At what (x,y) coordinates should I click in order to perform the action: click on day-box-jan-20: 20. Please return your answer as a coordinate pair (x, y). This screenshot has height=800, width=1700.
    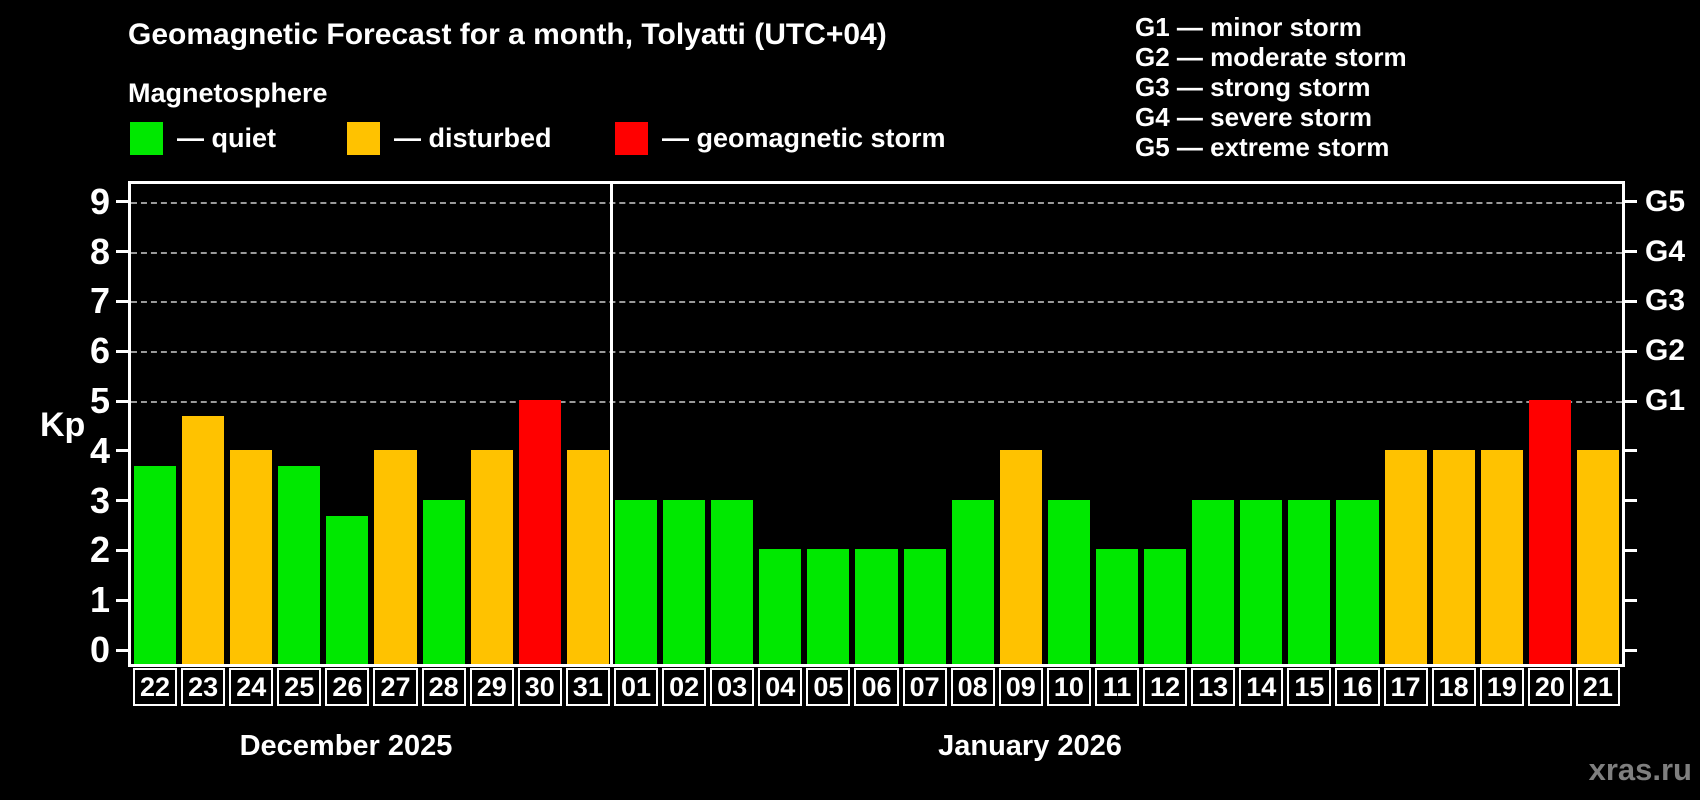
    Looking at the image, I should click on (1549, 687).